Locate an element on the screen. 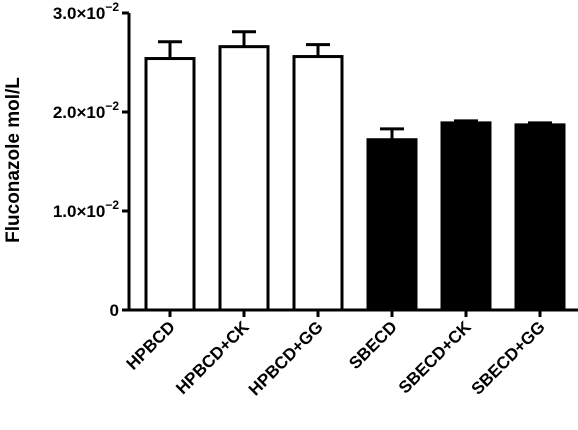 The height and width of the screenshot is (430, 578). y-tick-label: 0 is located at coordinates (114, 310).